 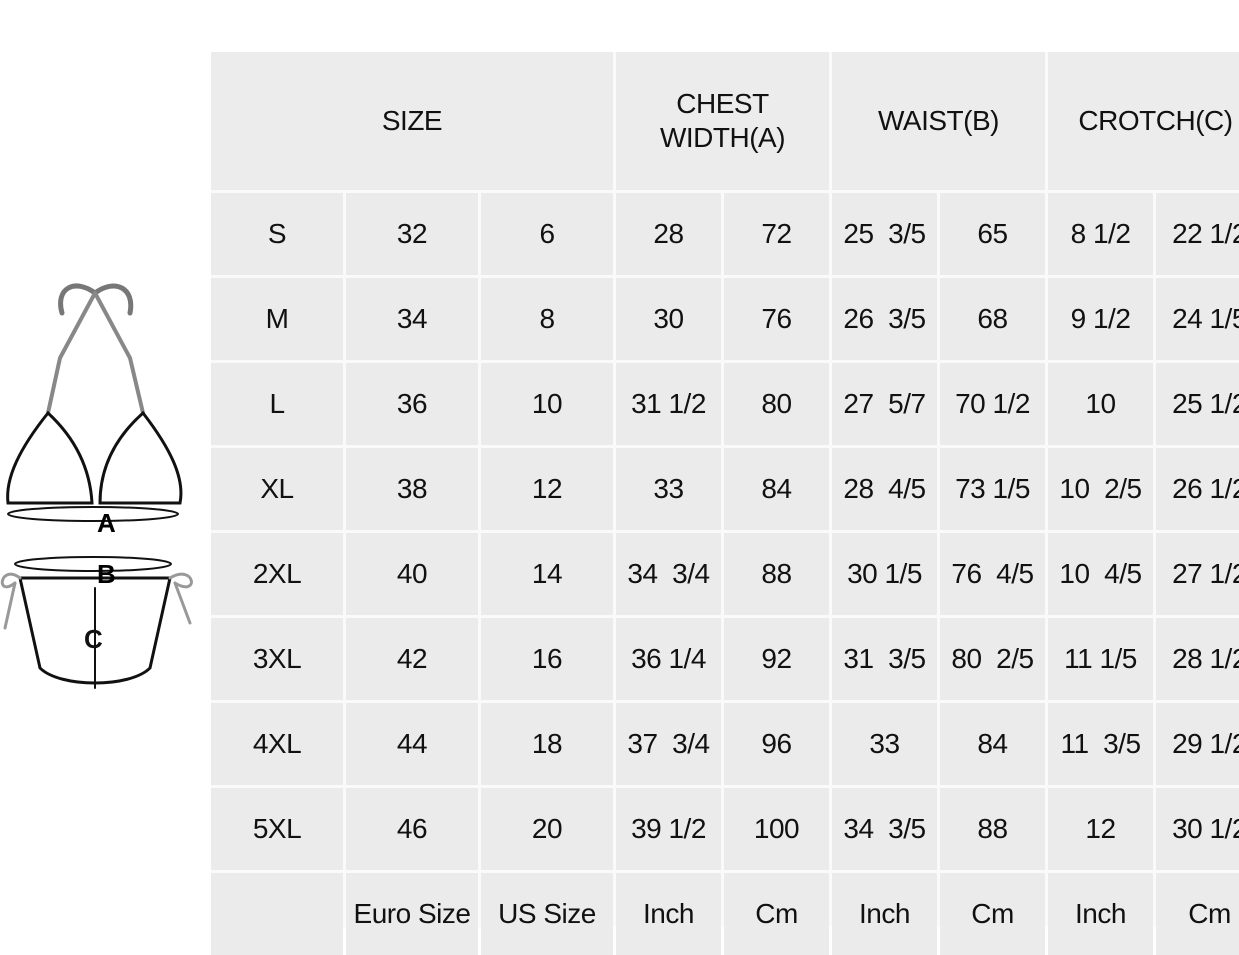 What do you see at coordinates (668, 744) in the screenshot?
I see `table-cell: 37 3/4` at bounding box center [668, 744].